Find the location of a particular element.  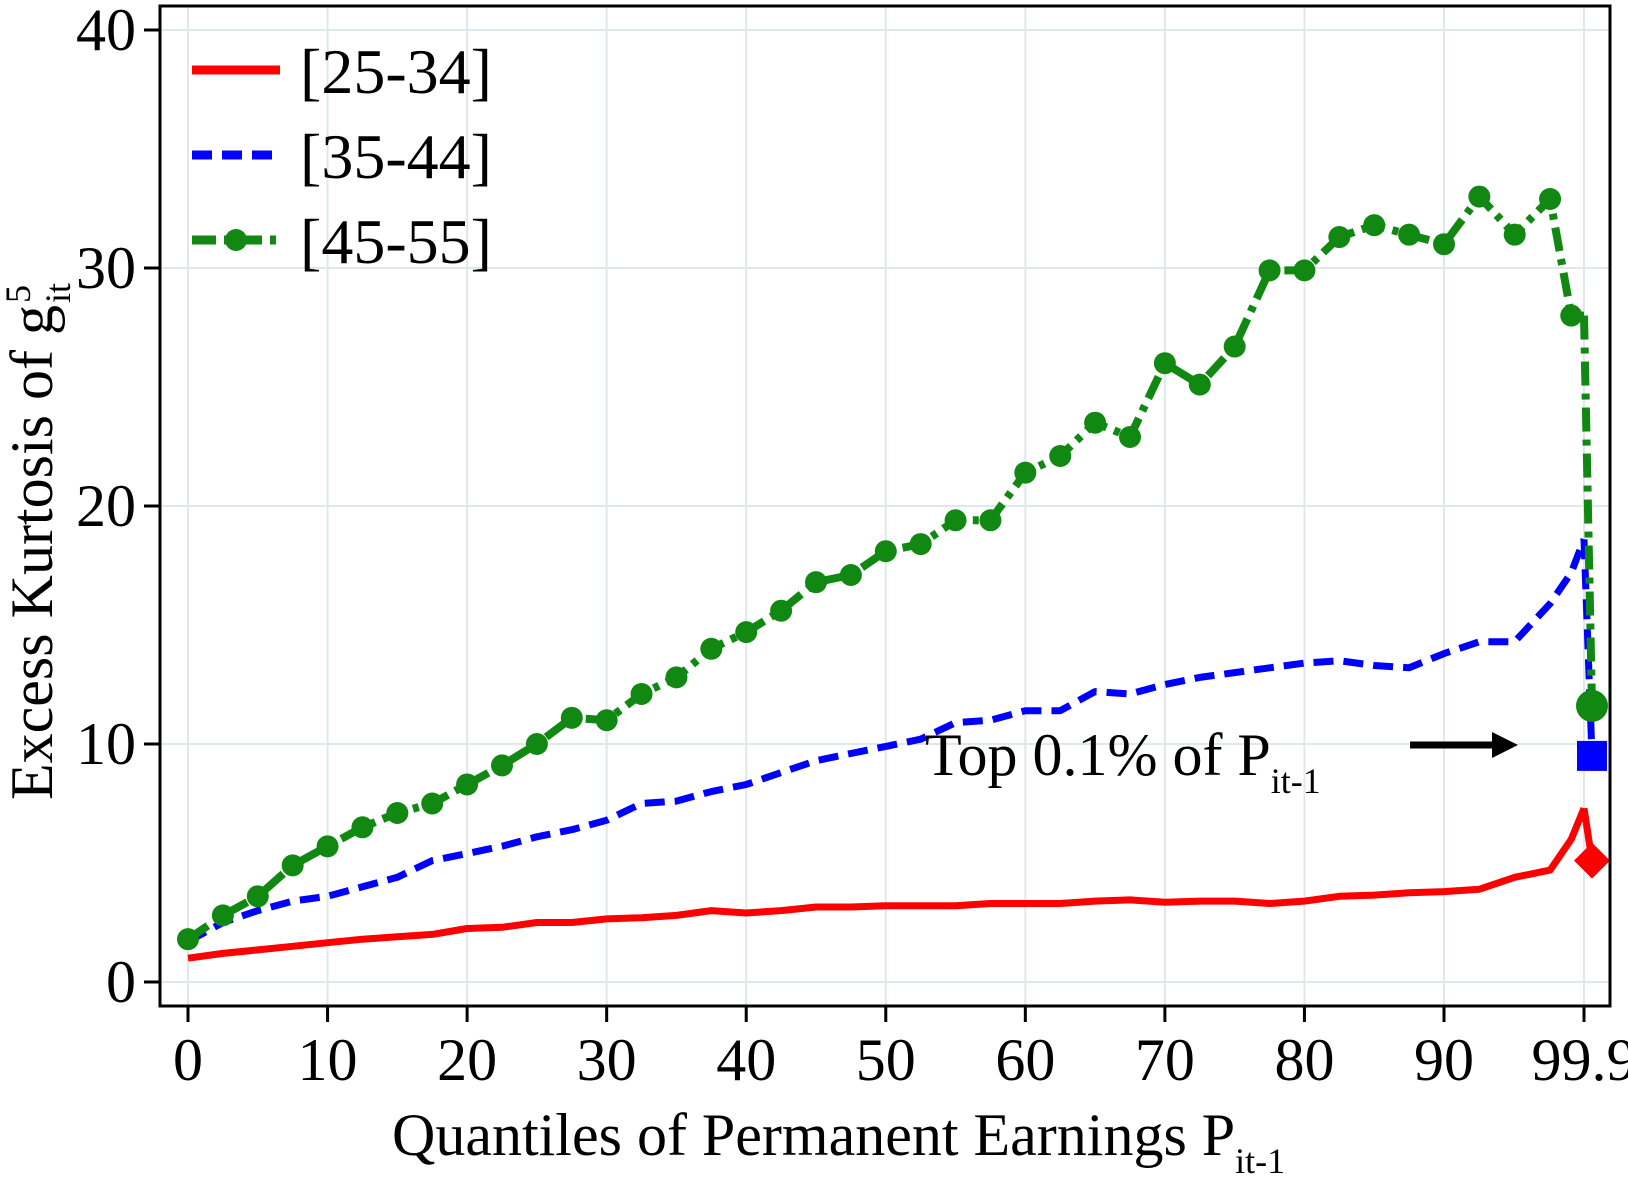

legend-label-45-55: [45-55] is located at coordinates (396, 241).